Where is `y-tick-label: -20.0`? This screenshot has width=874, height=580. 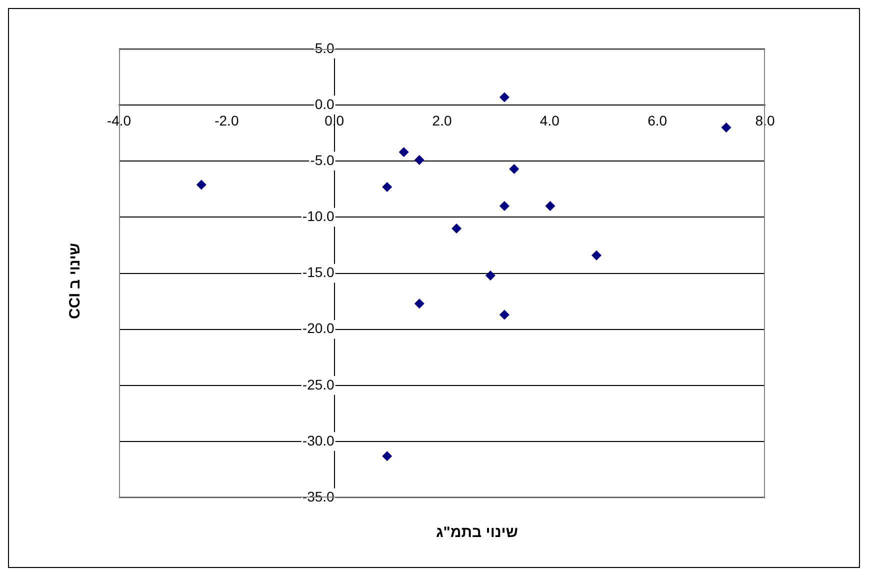 y-tick-label: -20.0 is located at coordinates (318, 328).